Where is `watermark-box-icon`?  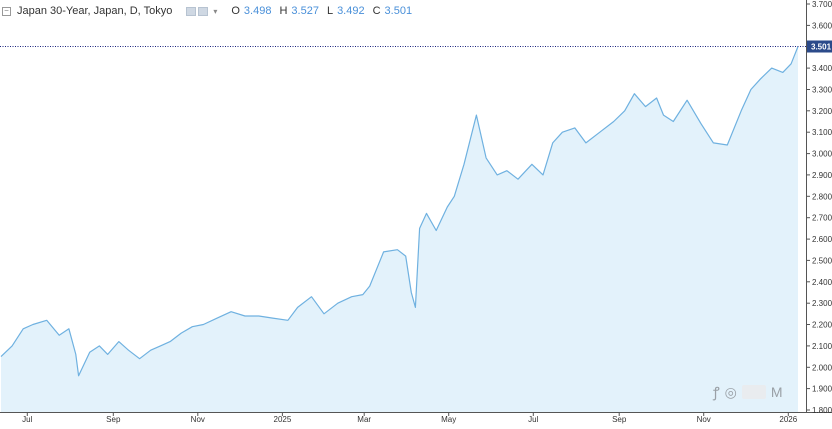 watermark-box-icon is located at coordinates (753, 392).